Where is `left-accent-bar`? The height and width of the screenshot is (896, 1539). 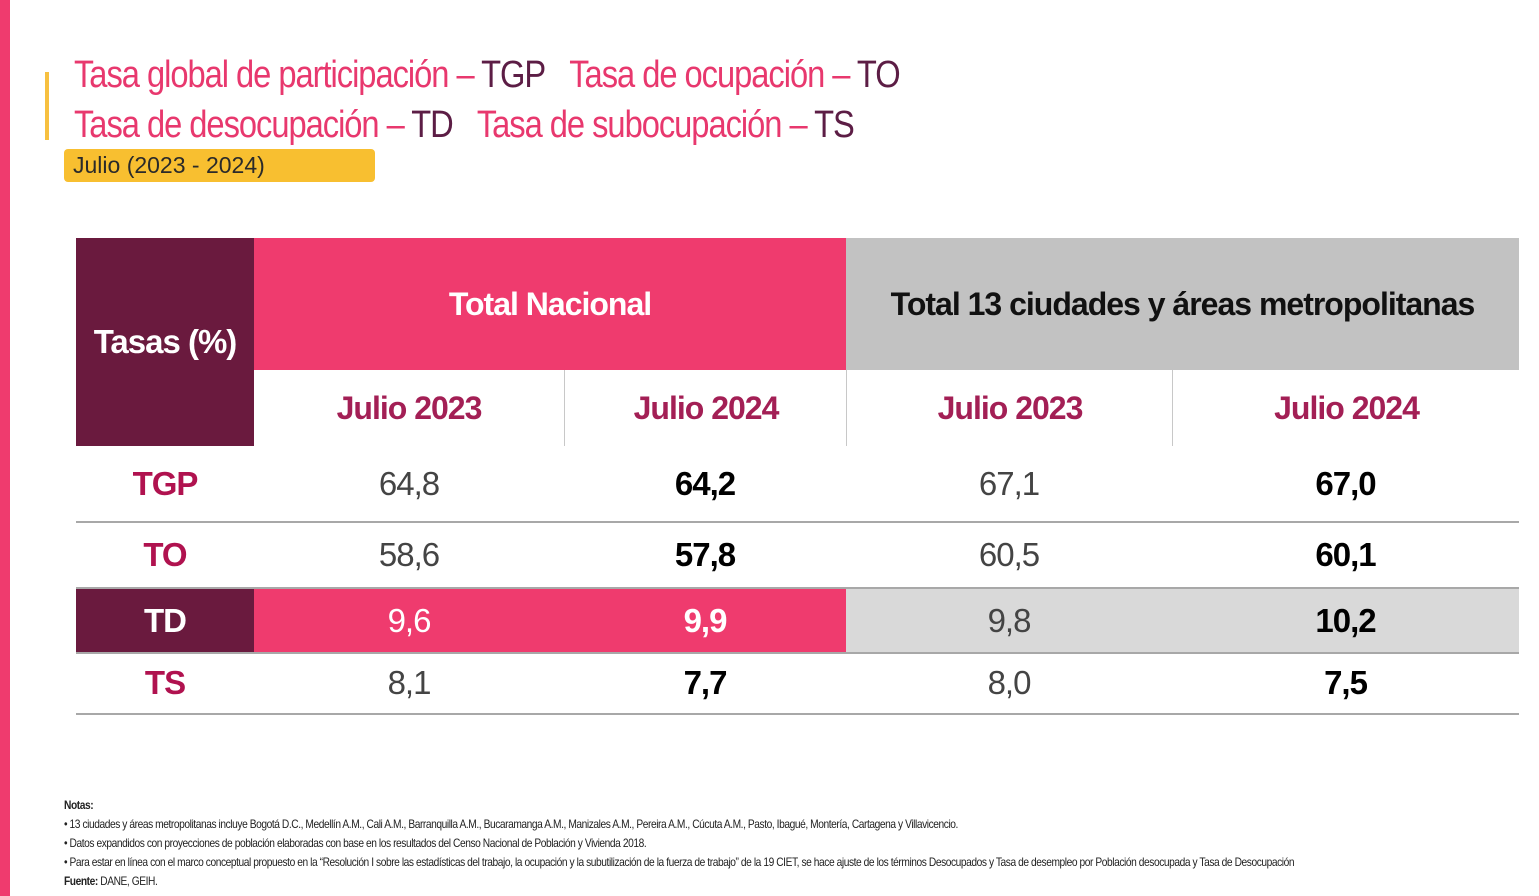 left-accent-bar is located at coordinates (5, 448).